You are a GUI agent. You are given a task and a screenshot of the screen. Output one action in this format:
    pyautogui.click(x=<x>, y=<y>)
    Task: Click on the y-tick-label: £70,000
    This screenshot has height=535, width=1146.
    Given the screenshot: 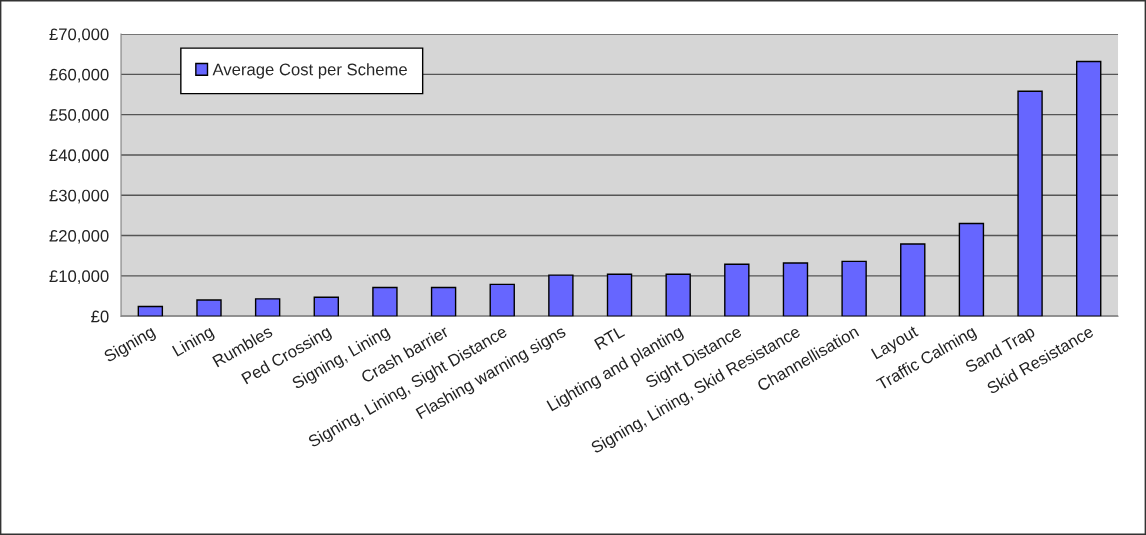 What is the action you would take?
    pyautogui.click(x=79, y=35)
    